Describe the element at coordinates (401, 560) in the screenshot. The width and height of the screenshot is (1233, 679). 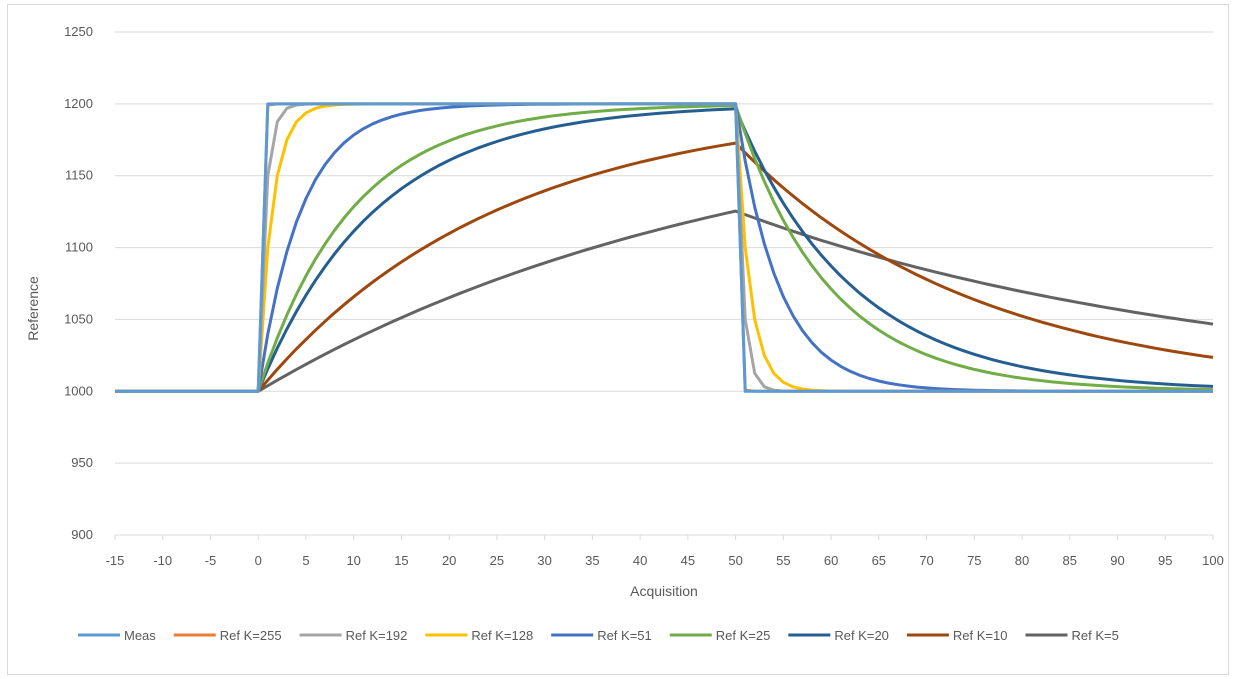
I see `x-tick-label: 15` at that location.